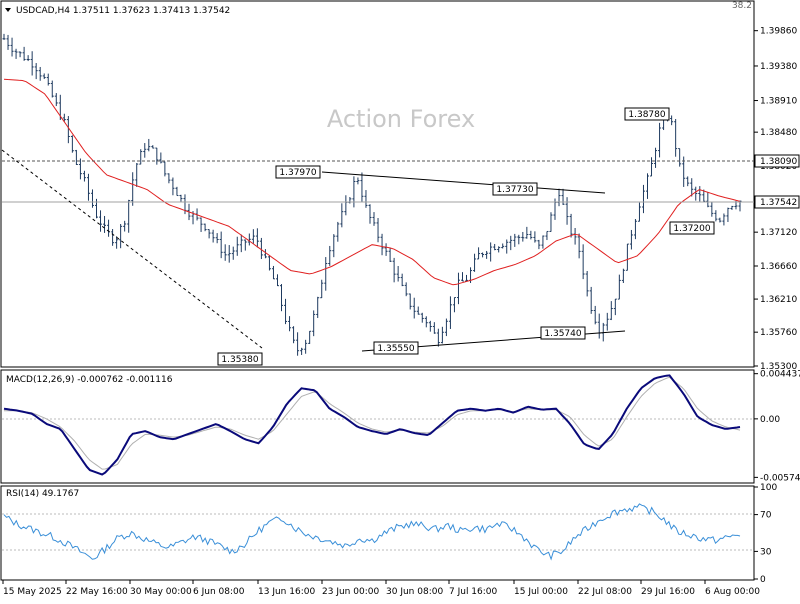 This screenshot has width=800, height=604. I want to click on time-tick-label: 13 Jun 16:00, so click(286, 592).